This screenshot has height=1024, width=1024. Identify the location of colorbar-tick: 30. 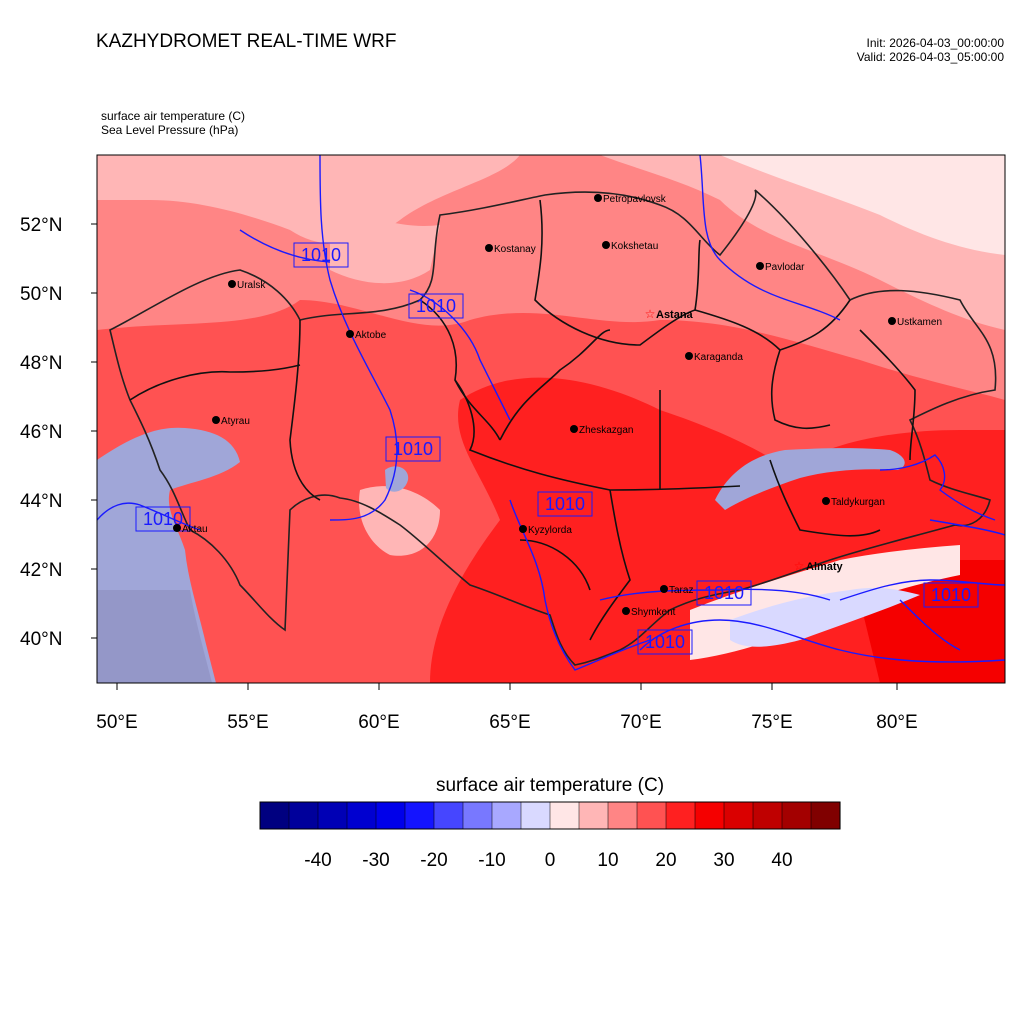
(724, 860).